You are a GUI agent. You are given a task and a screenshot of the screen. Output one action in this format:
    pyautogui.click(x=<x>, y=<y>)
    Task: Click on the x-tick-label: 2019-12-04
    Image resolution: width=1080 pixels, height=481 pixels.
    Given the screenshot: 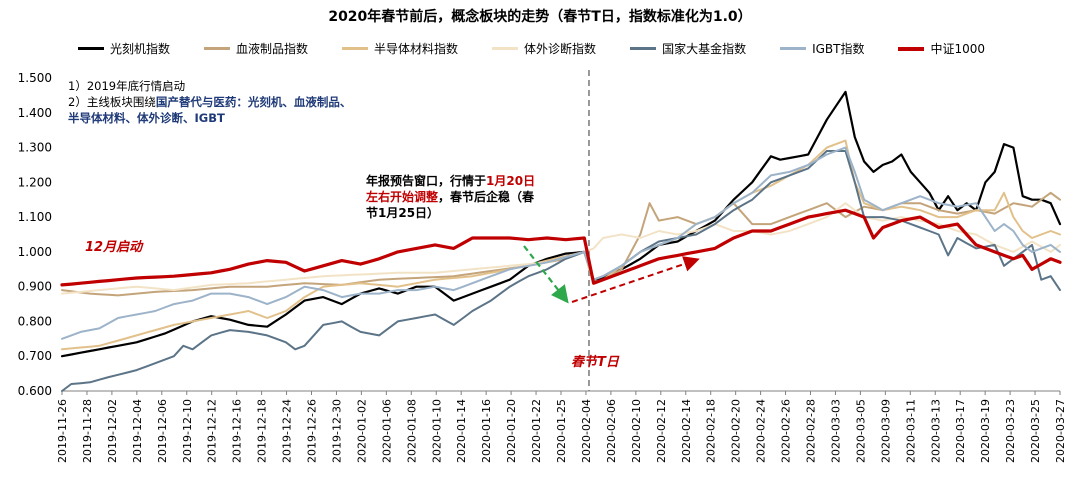 What is the action you would take?
    pyautogui.click(x=137, y=431)
    